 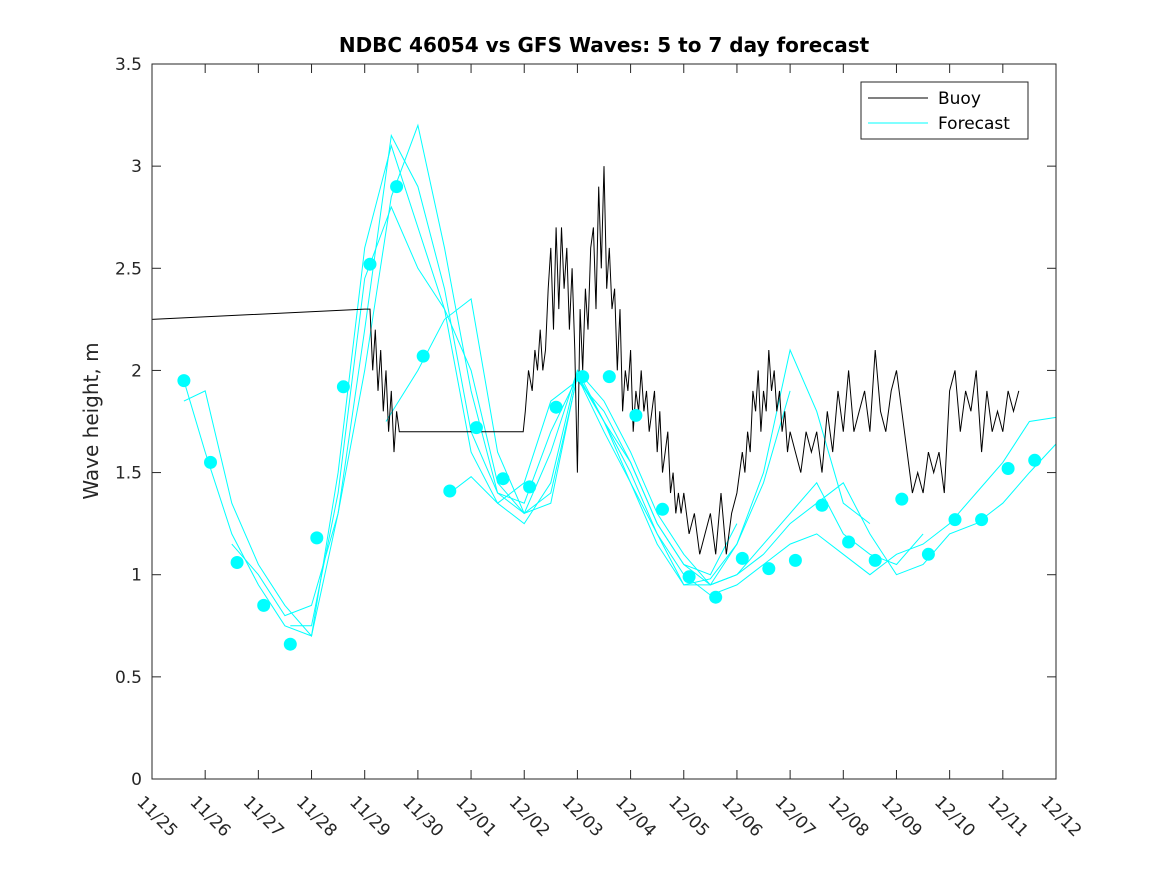 What do you see at coordinates (136, 371) in the screenshot?
I see `y-tick-label: 2` at bounding box center [136, 371].